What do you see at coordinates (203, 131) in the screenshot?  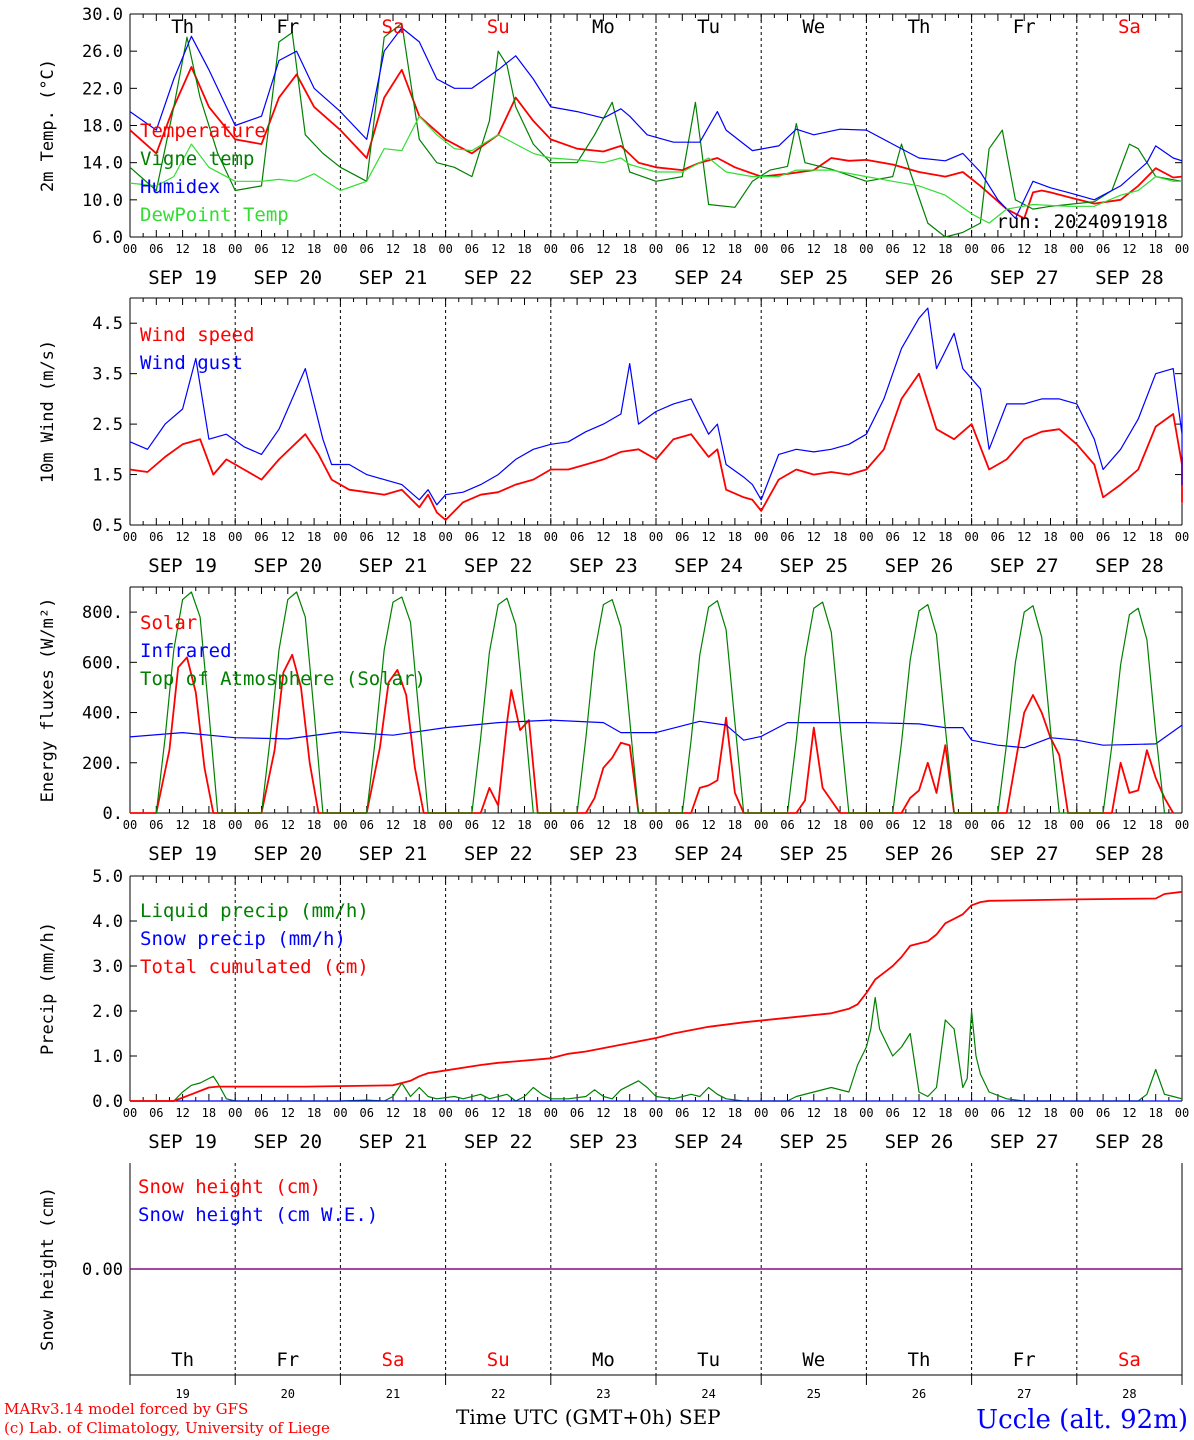 I see `legend-entry: Temperature` at bounding box center [203, 131].